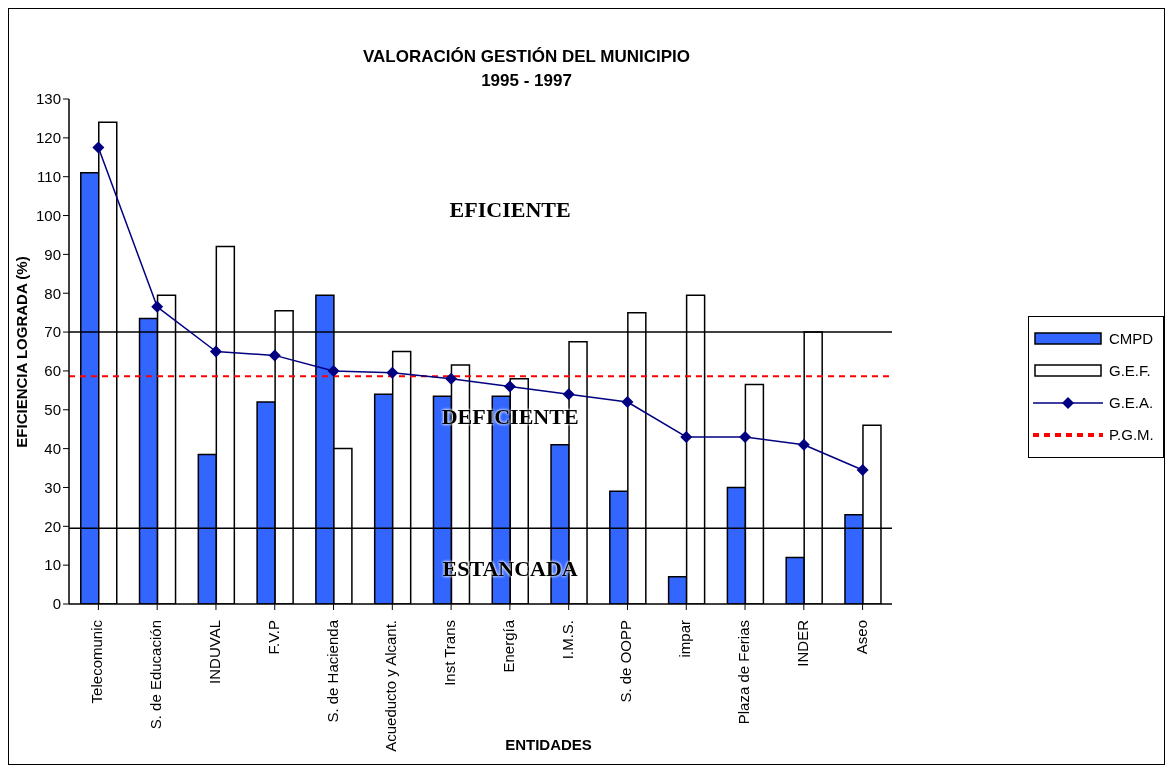 This screenshot has height=771, width=1171. Describe the element at coordinates (52, 332) in the screenshot. I see `y-tick-label: 70` at that location.